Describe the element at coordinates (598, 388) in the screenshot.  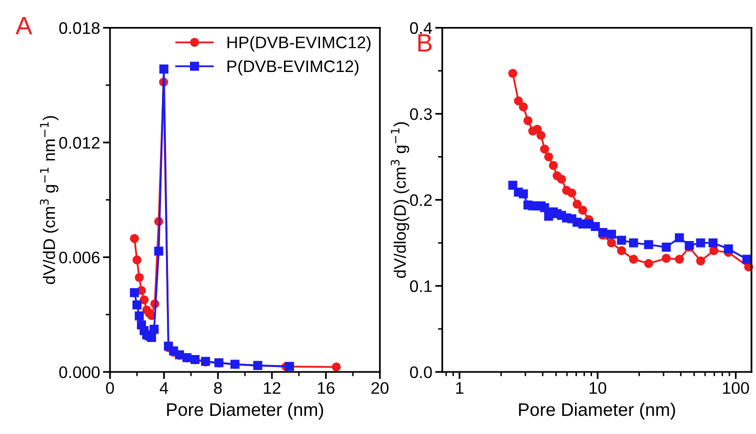
I see `x-tick-label: 10` at that location.